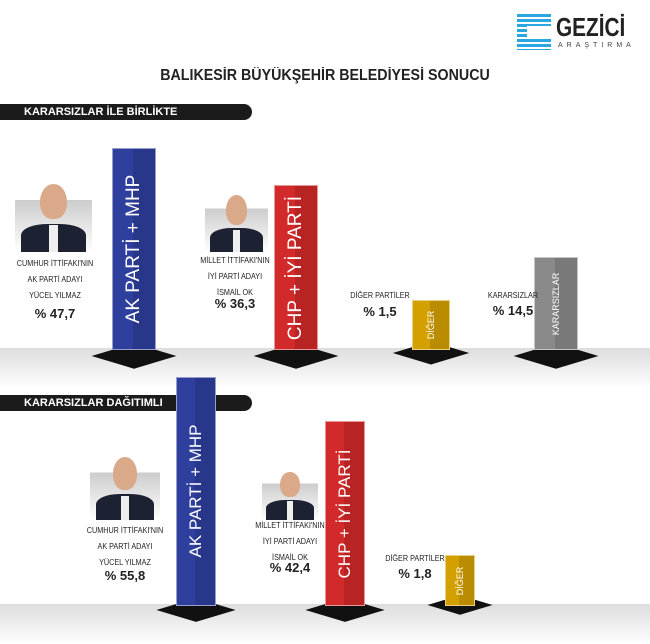  What do you see at coordinates (290, 567) in the screenshot?
I see `value-label: % 42,4` at bounding box center [290, 567].